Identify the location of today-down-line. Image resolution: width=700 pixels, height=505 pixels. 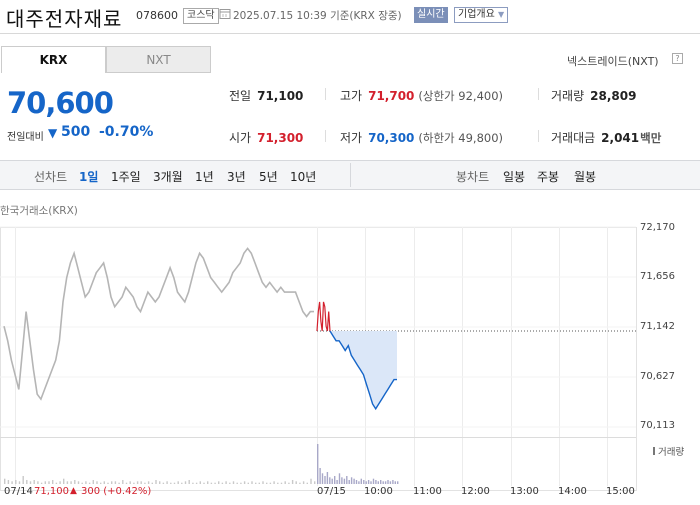
(363, 370).